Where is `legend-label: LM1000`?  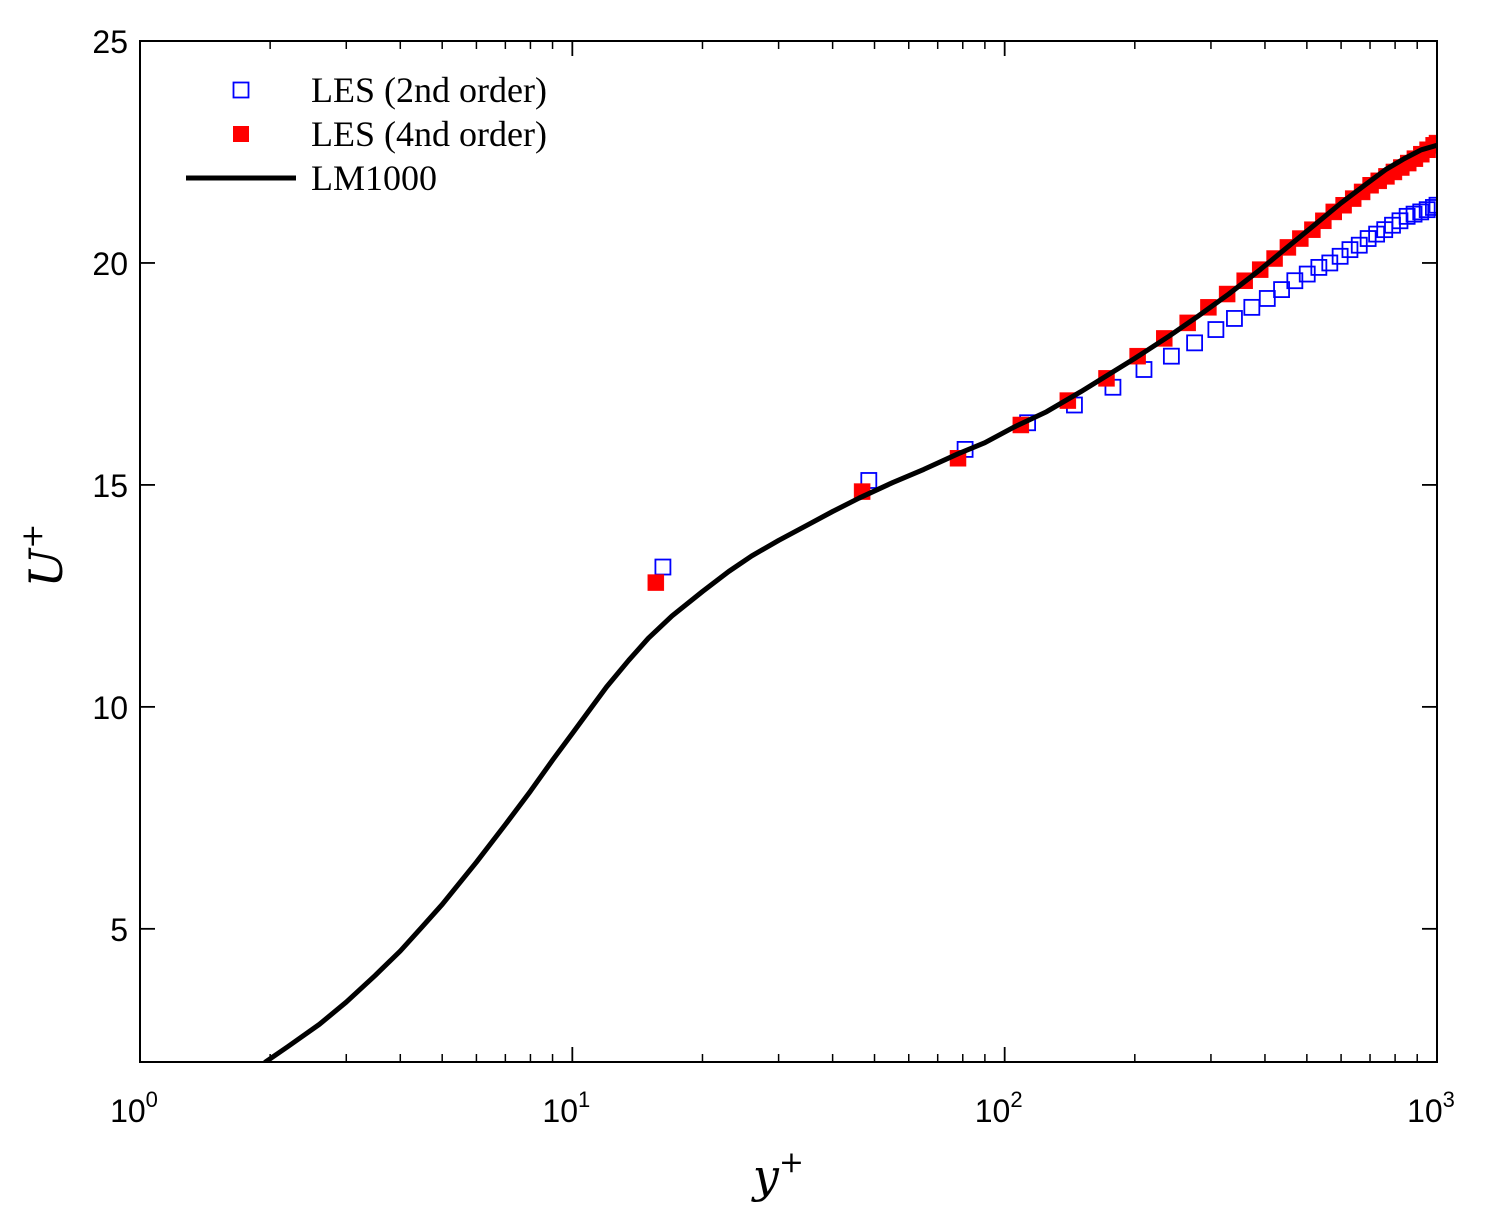
legend-label: LM1000 is located at coordinates (374, 178).